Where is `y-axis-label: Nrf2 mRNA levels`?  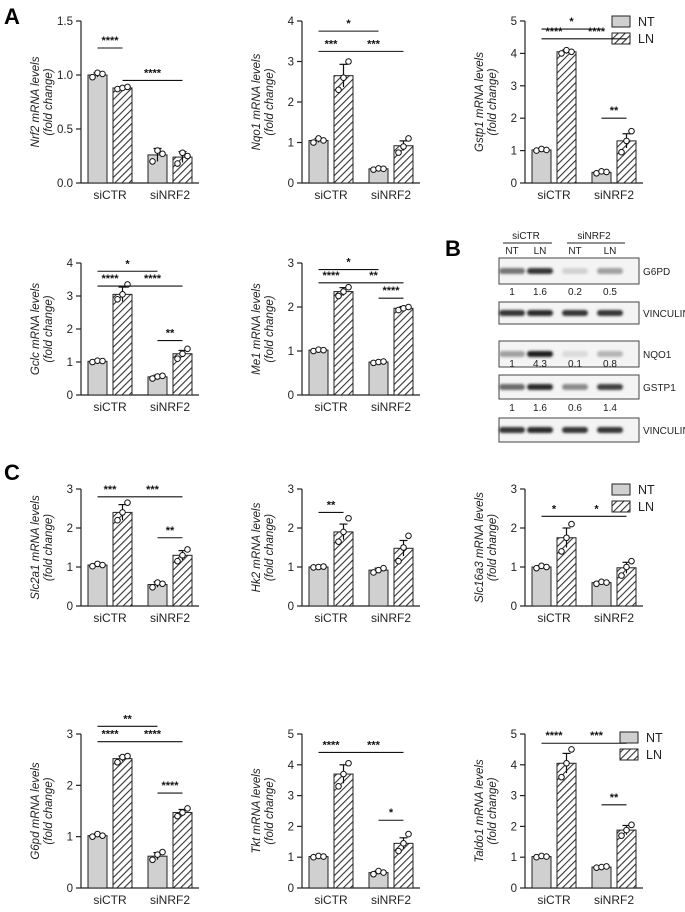
y-axis-label: Nrf2 mRNA levels is located at coordinates (36, 101).